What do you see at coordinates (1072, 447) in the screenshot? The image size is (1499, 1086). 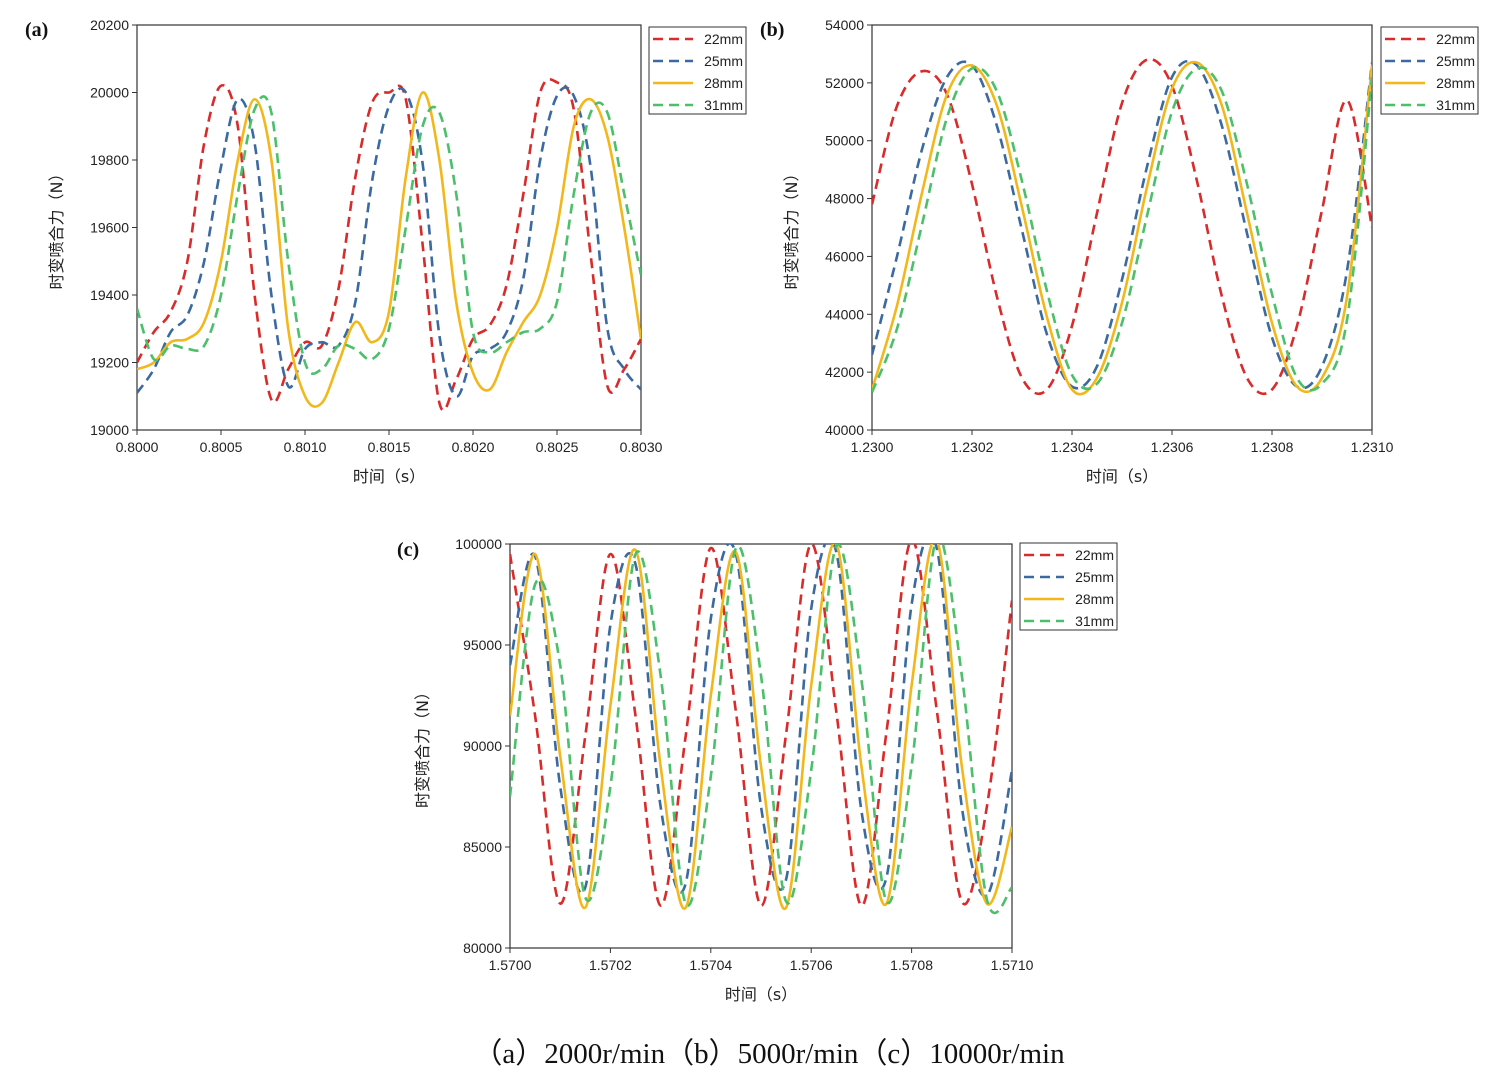 I see `x-tick-label: 1.2304` at bounding box center [1072, 447].